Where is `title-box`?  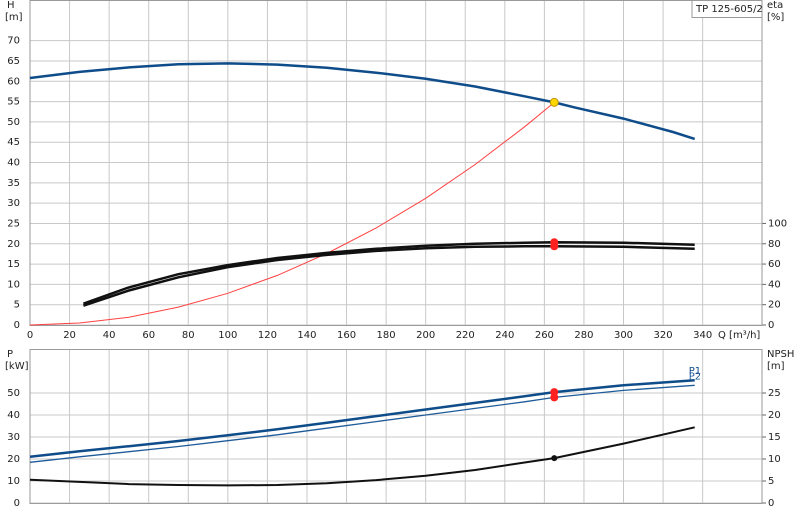
title-box is located at coordinates (727, 9).